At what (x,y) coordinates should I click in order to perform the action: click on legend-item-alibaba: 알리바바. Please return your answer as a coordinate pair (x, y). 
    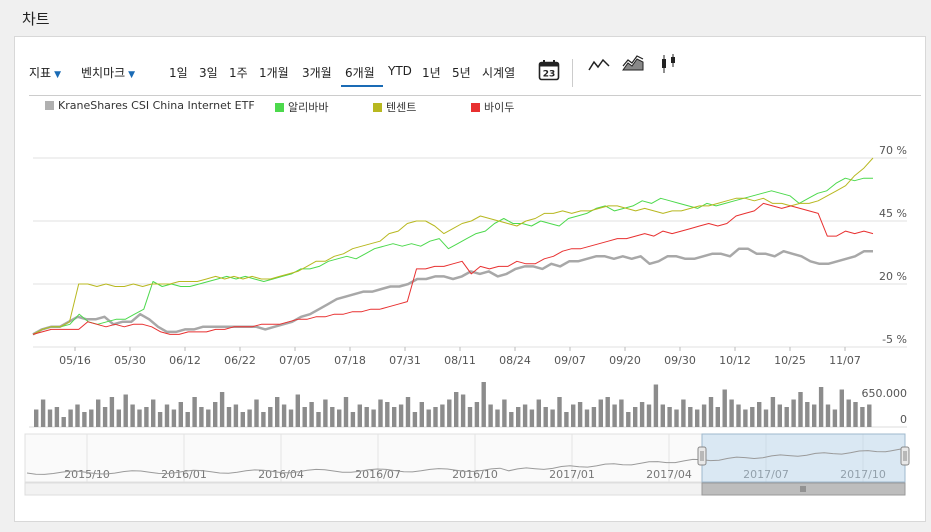
    Looking at the image, I should click on (301, 107).